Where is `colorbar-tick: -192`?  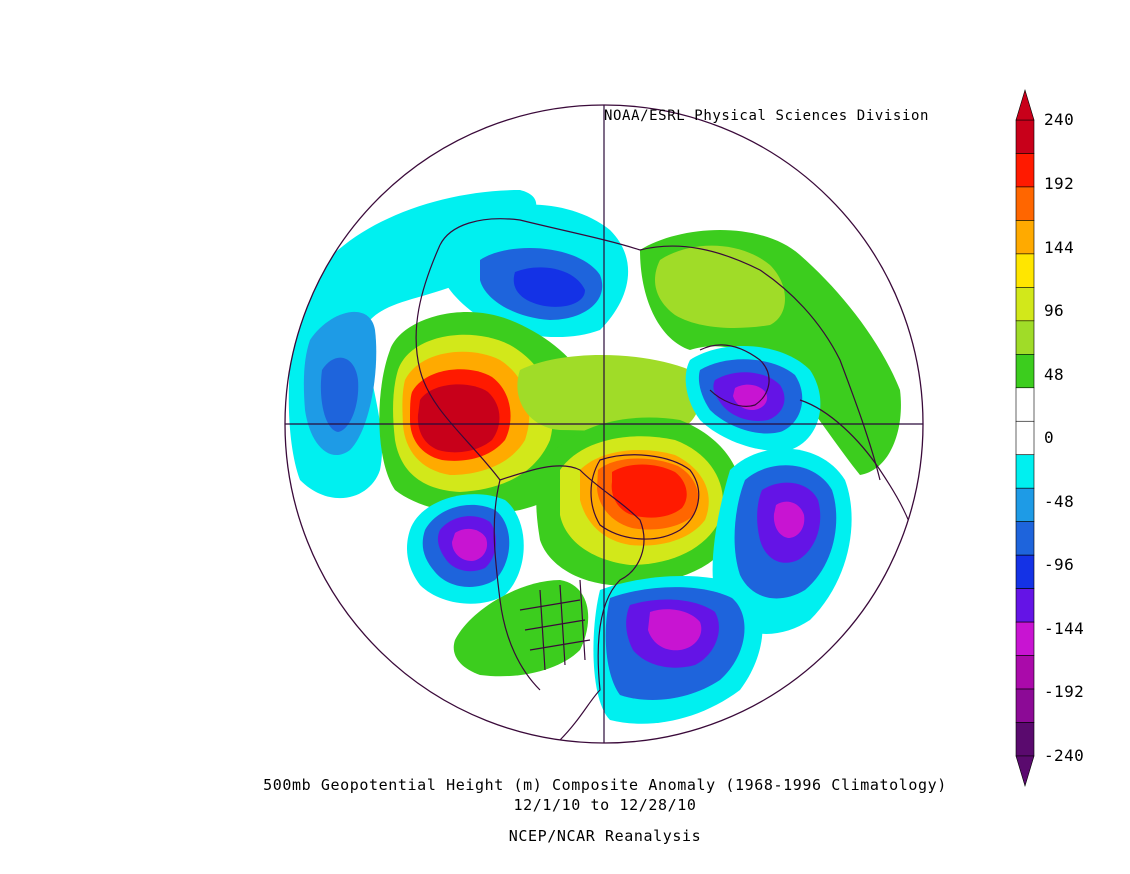
colorbar-tick: -192 is located at coordinates (1064, 691).